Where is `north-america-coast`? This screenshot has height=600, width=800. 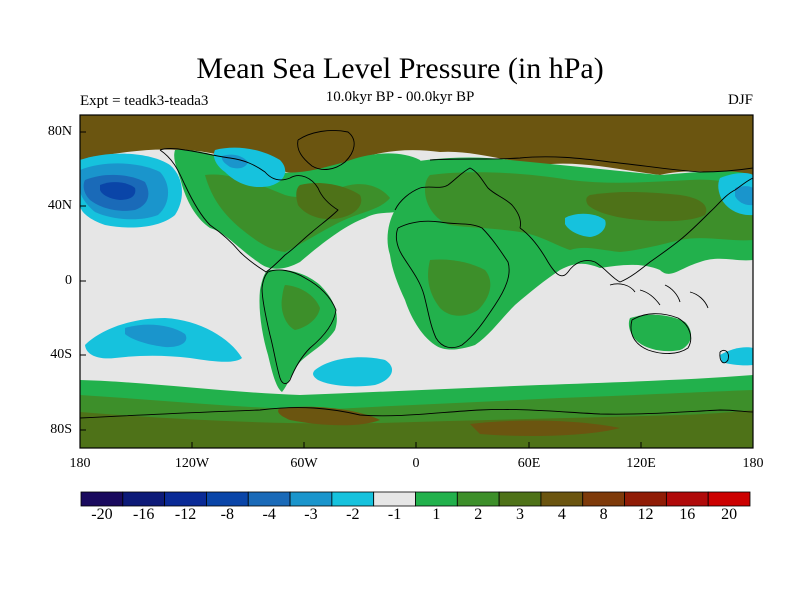 north-america-coast is located at coordinates (249, 210).